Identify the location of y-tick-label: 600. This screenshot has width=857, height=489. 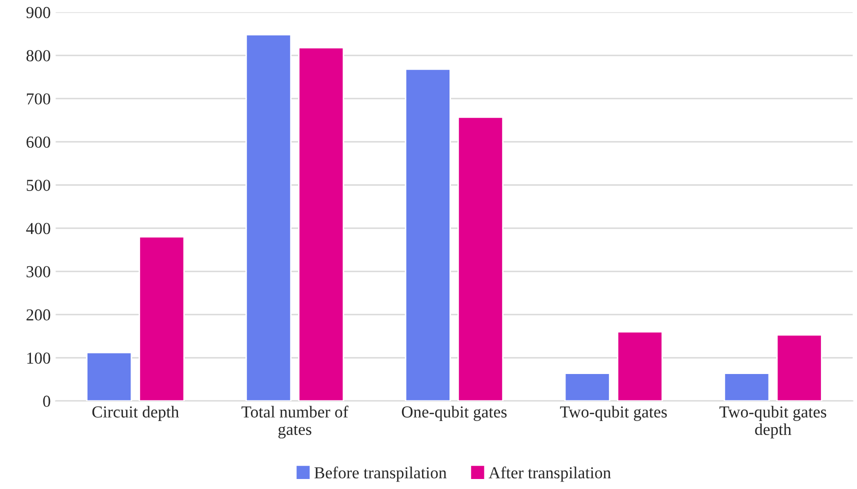
(38, 142).